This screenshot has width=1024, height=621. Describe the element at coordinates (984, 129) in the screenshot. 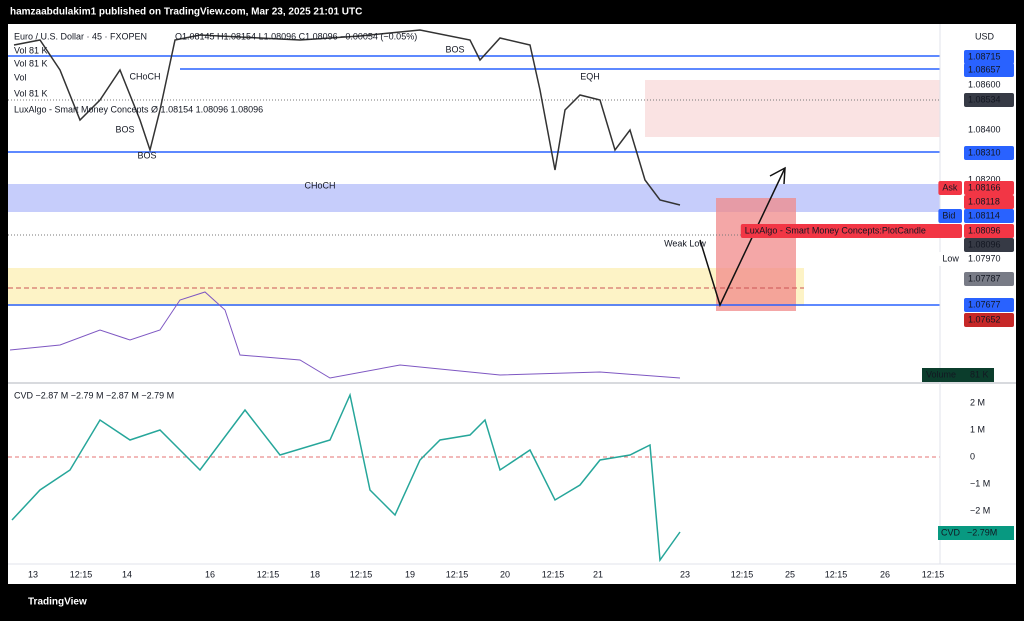

I see `price-label: 1.08400` at that location.